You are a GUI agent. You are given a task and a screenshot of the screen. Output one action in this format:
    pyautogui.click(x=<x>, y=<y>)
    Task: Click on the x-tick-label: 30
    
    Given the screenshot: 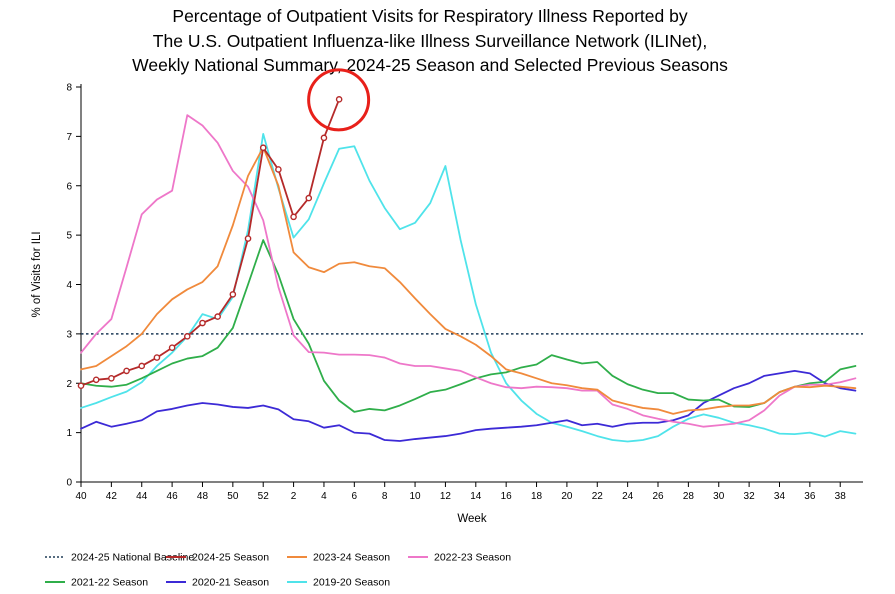 What is the action you would take?
    pyautogui.click(x=719, y=496)
    